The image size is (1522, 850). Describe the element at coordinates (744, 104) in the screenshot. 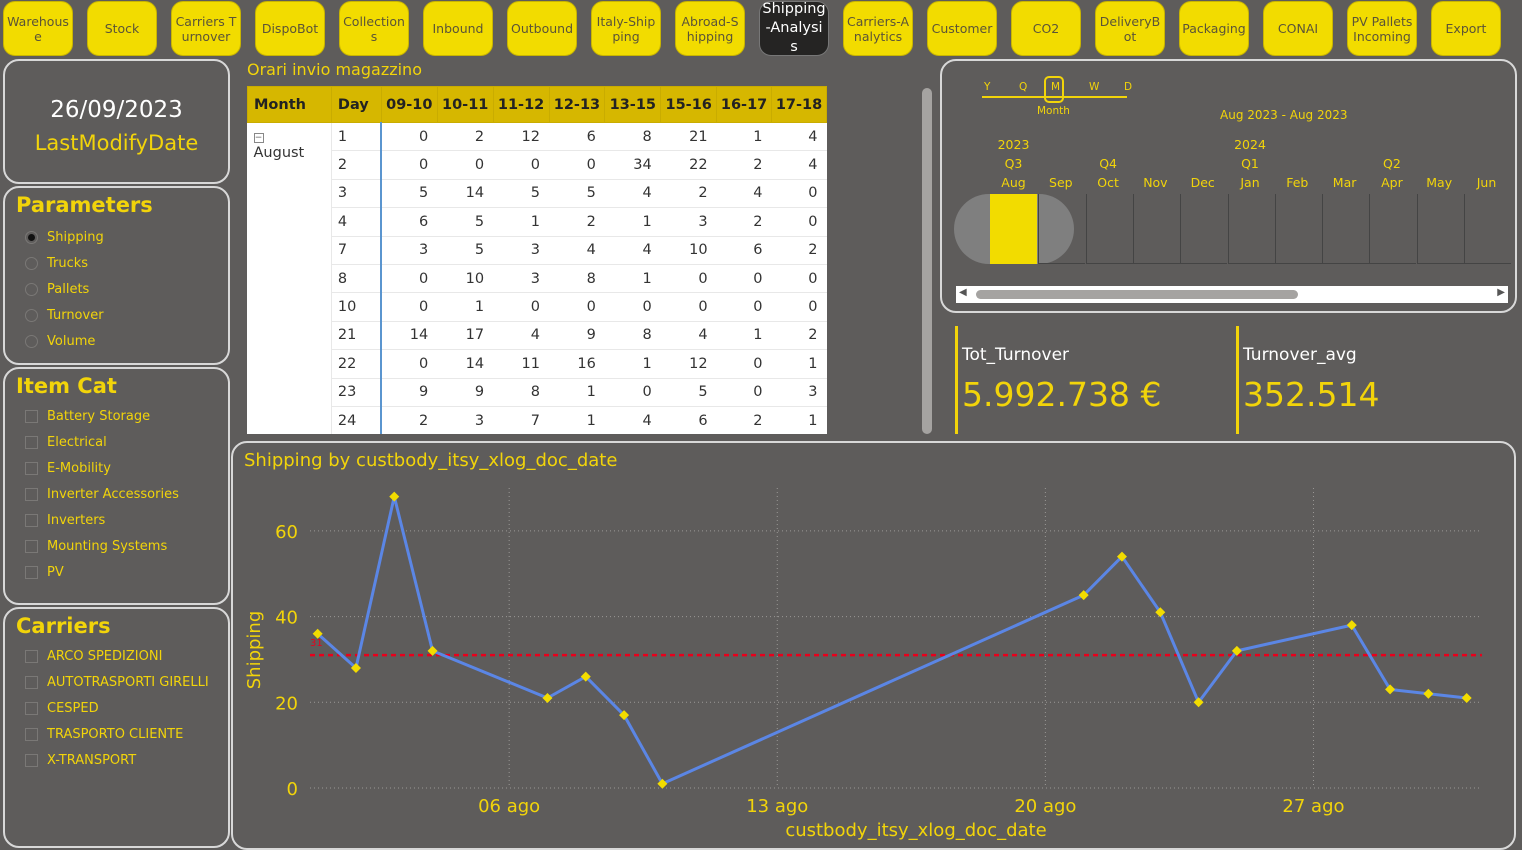

I see `column-header: 16-17` at that location.